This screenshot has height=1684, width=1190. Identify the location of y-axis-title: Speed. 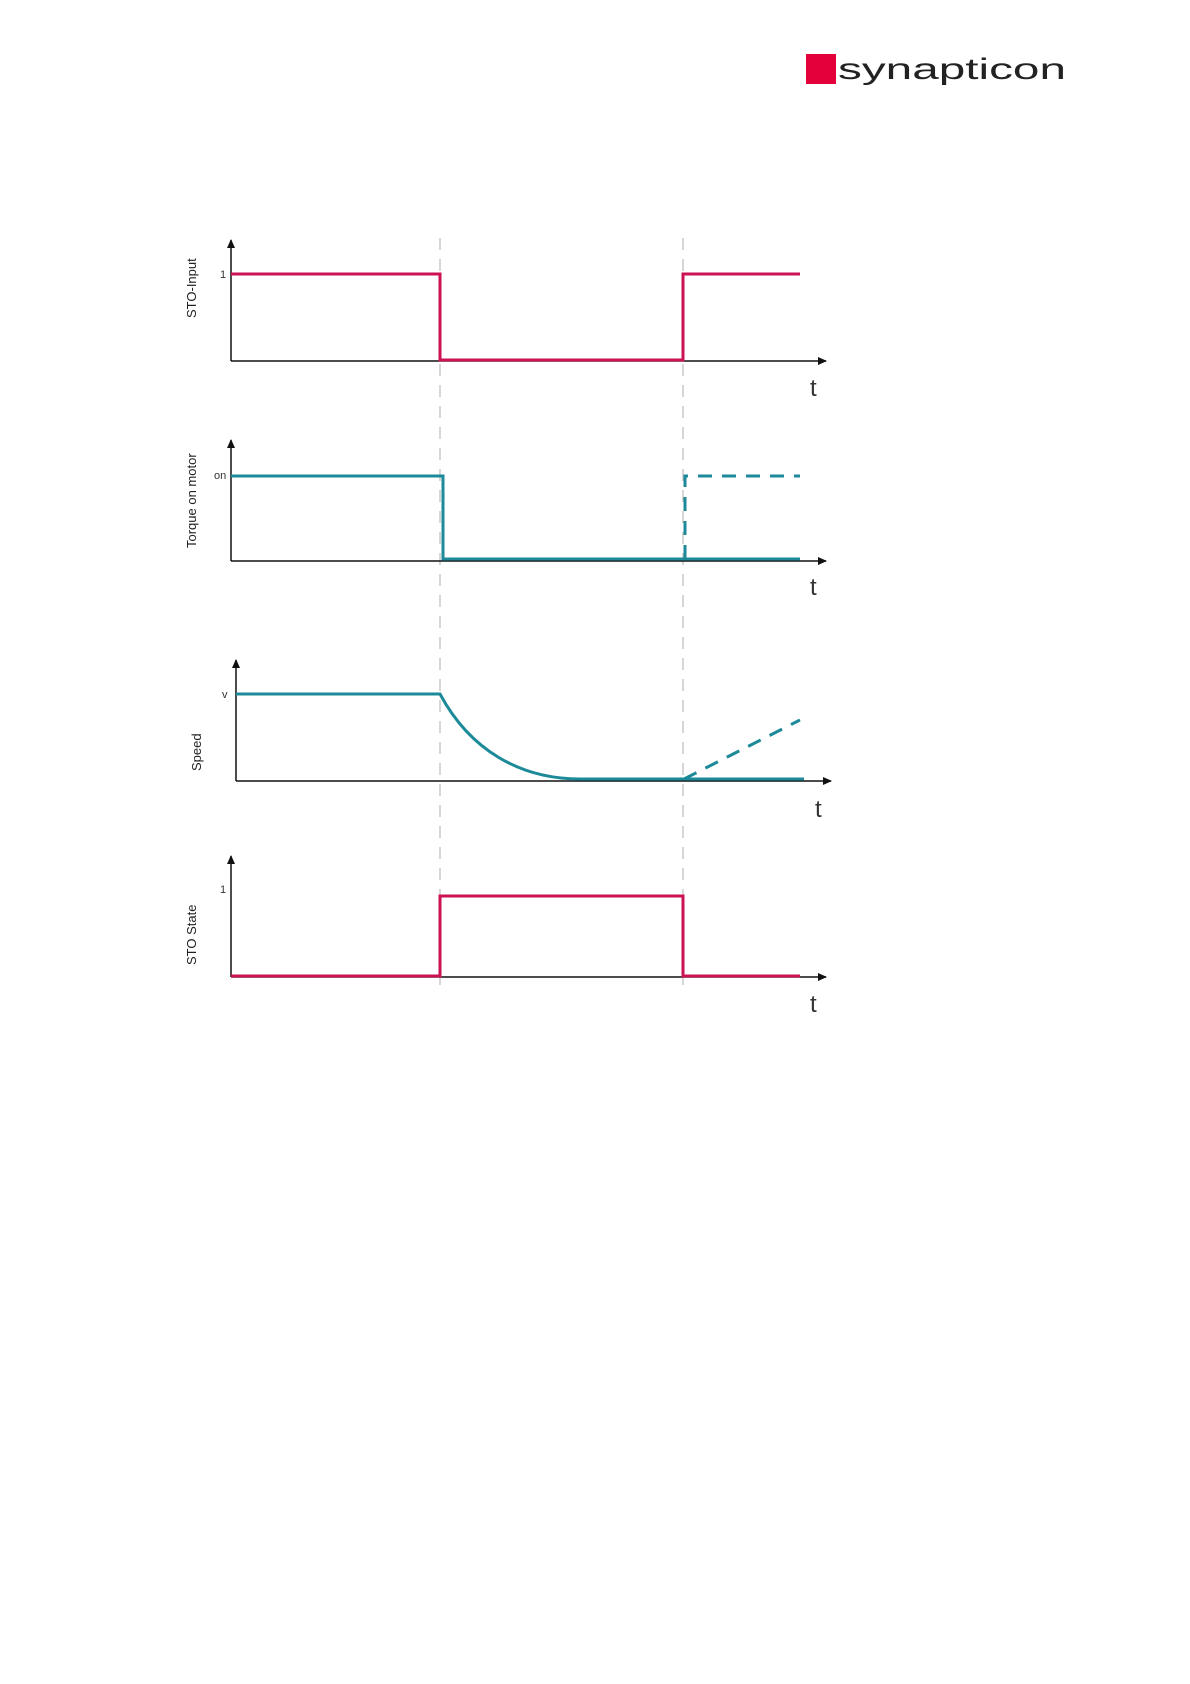
(196, 752).